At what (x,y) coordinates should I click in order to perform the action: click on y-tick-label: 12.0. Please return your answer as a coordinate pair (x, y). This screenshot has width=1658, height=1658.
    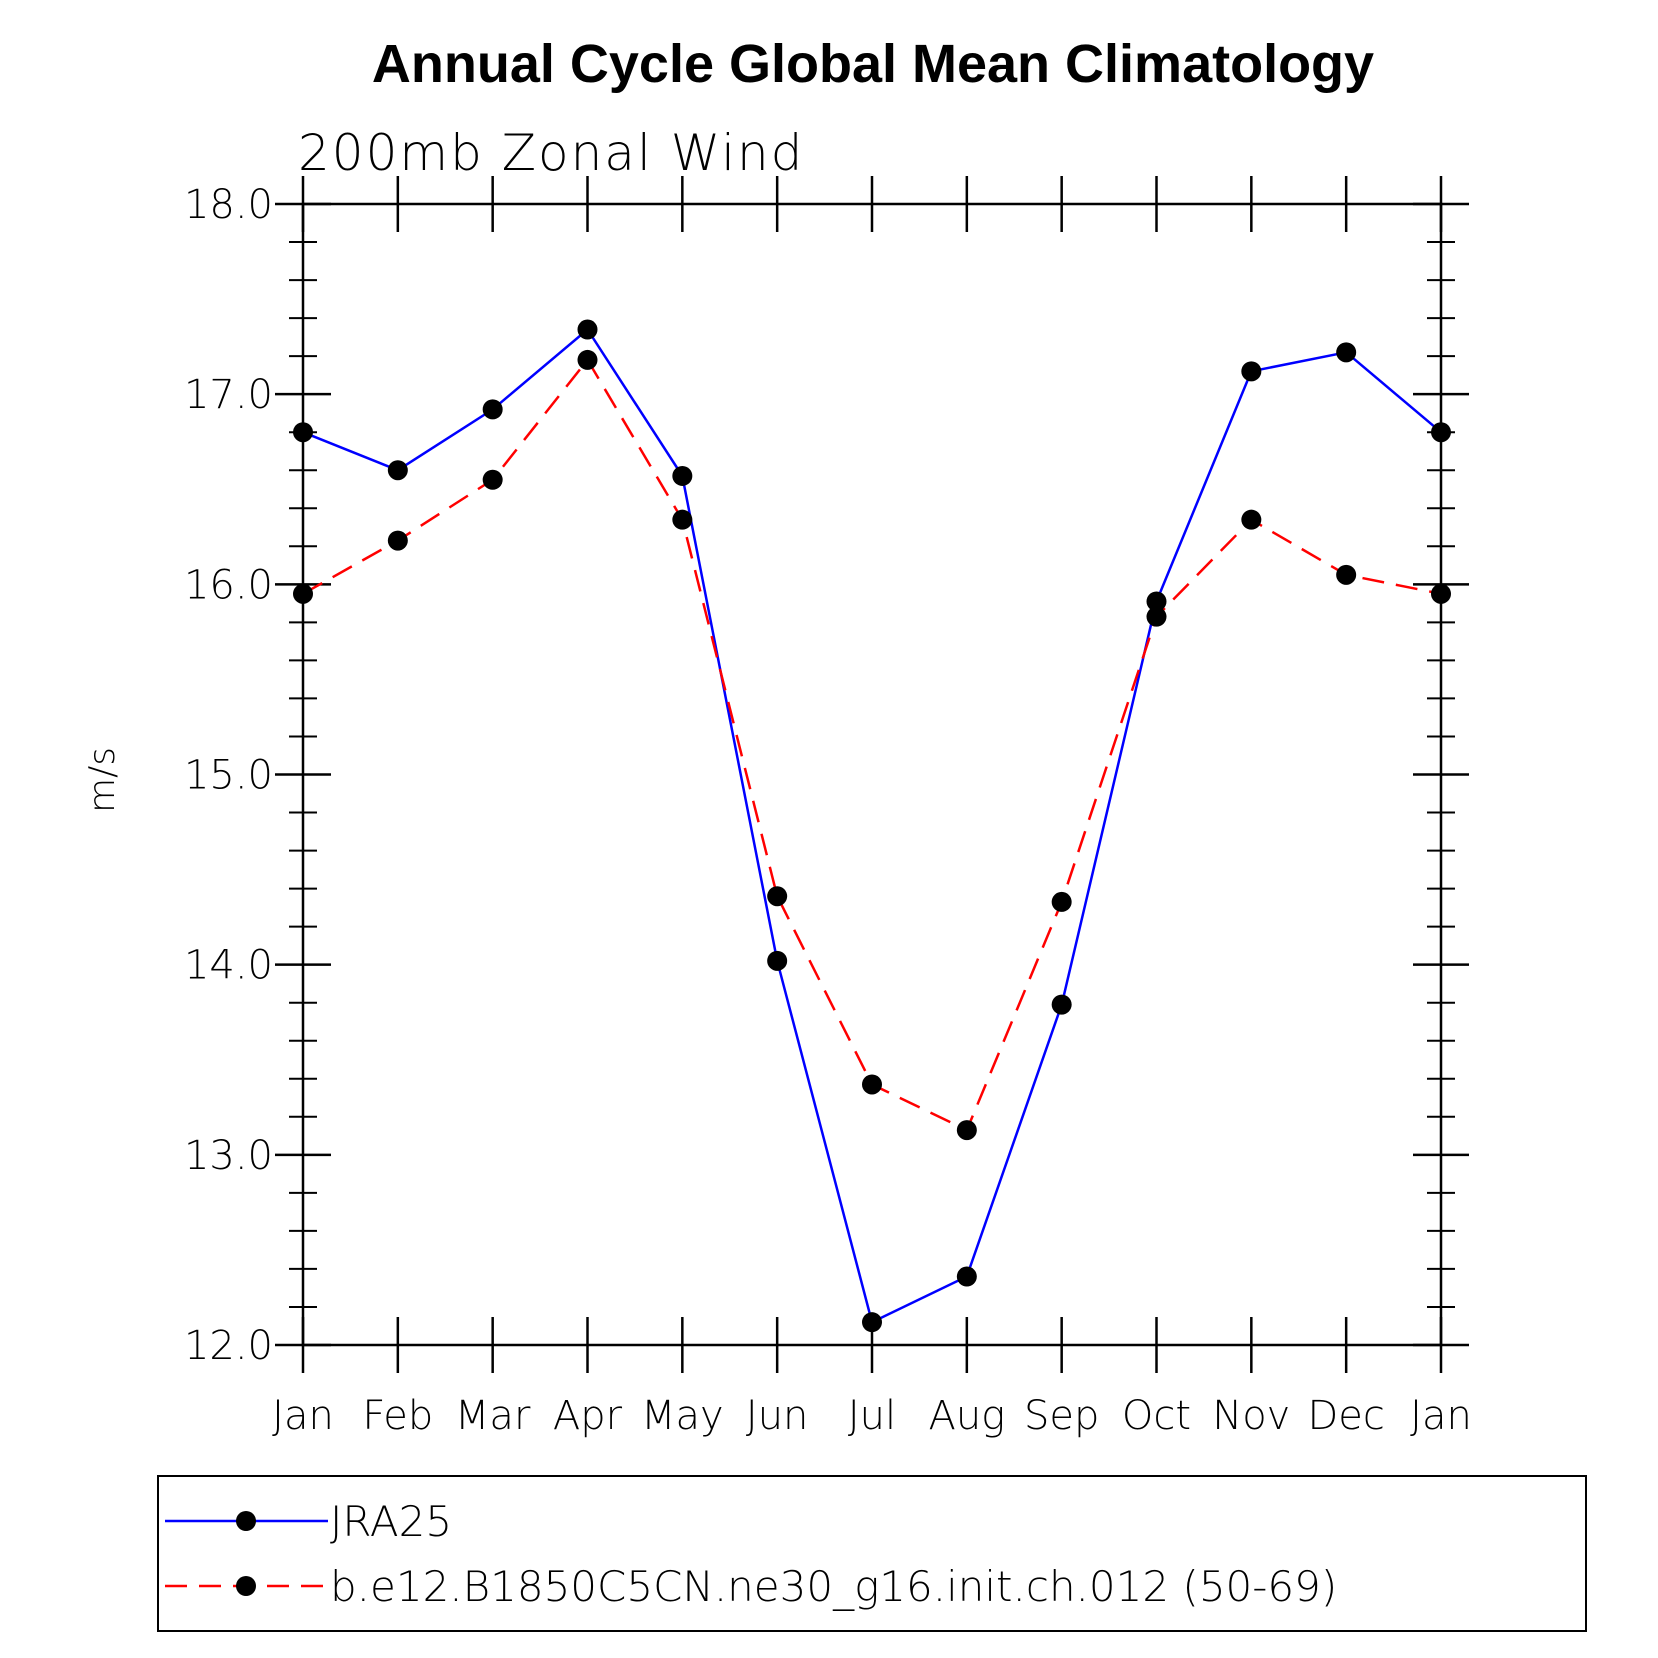
    Looking at the image, I should click on (228, 1346).